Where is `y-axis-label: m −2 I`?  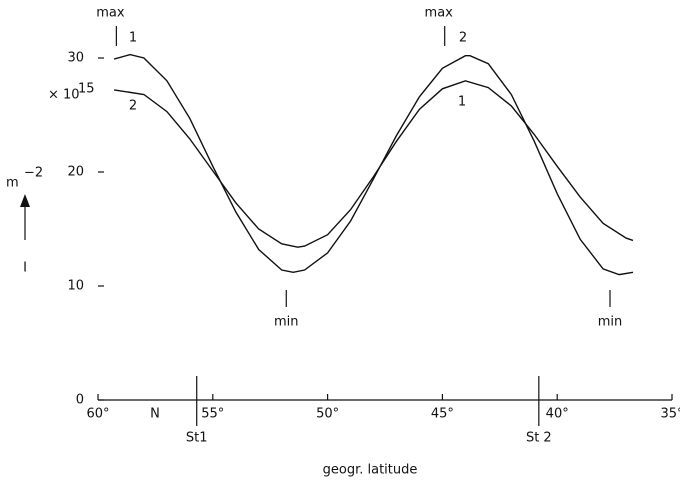 y-axis-label: m −2 I is located at coordinates (24, 221).